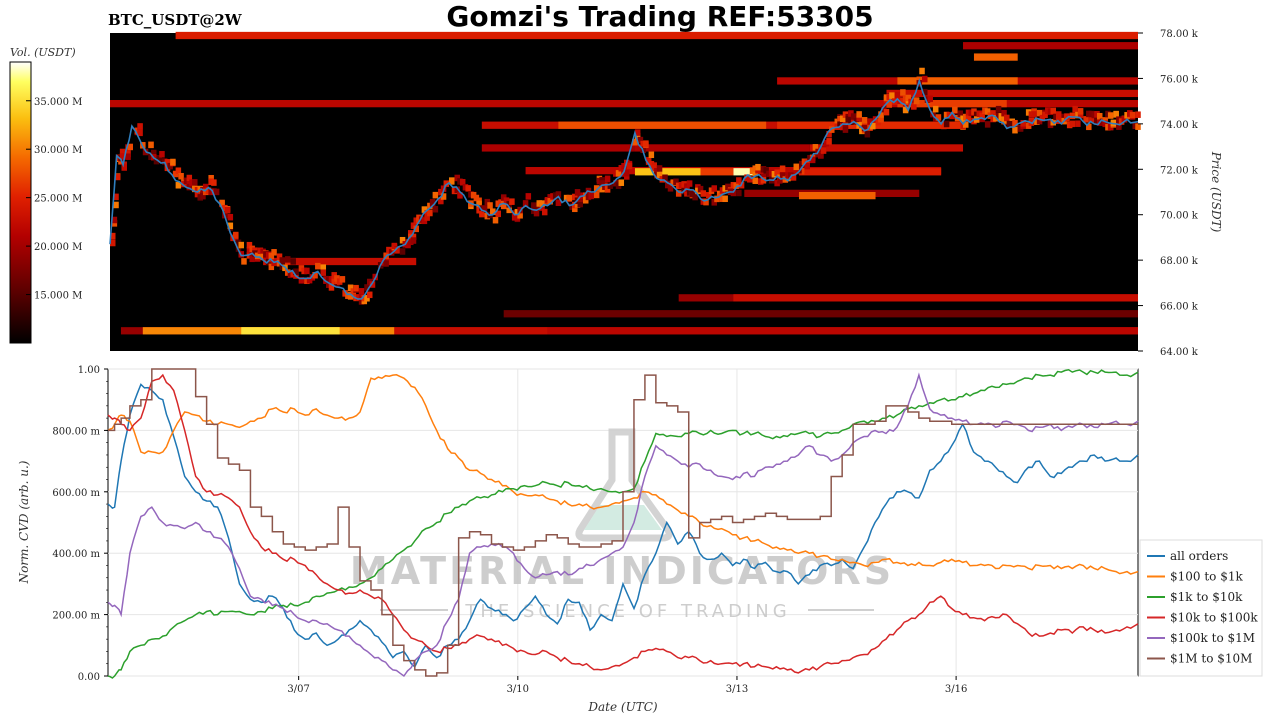  Describe the element at coordinates (737, 689) in the screenshot. I see `cvd-x-tick-label: 3/13` at that location.